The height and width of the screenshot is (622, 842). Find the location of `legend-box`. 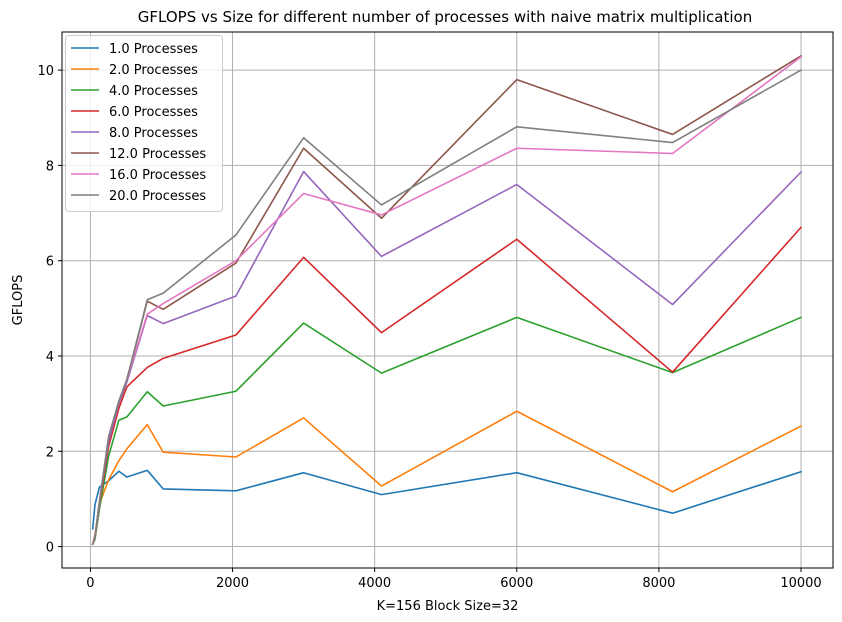

legend-box is located at coordinates (144, 123).